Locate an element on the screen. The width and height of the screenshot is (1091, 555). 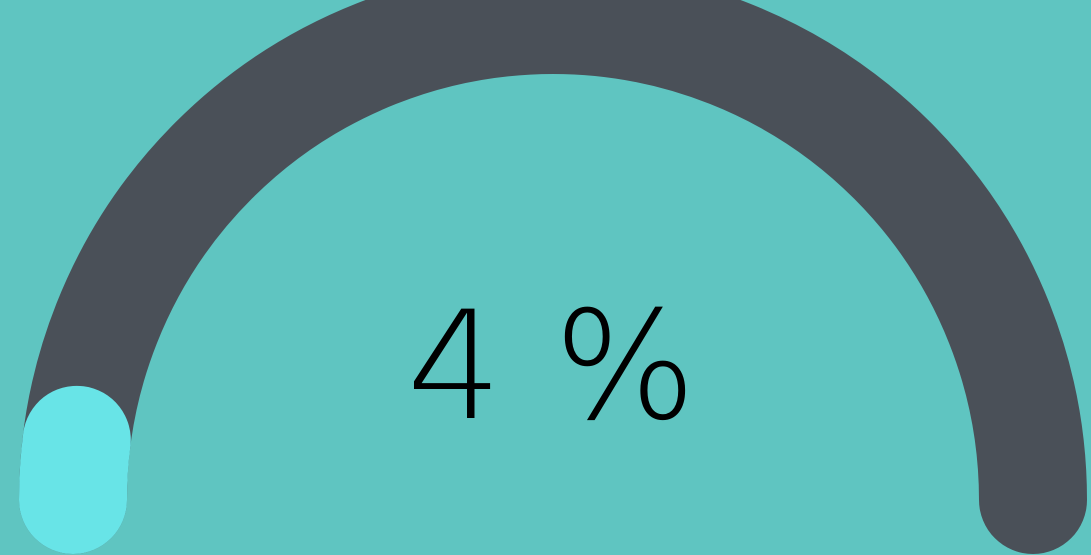
gauge-progress-arc is located at coordinates (75, 469).